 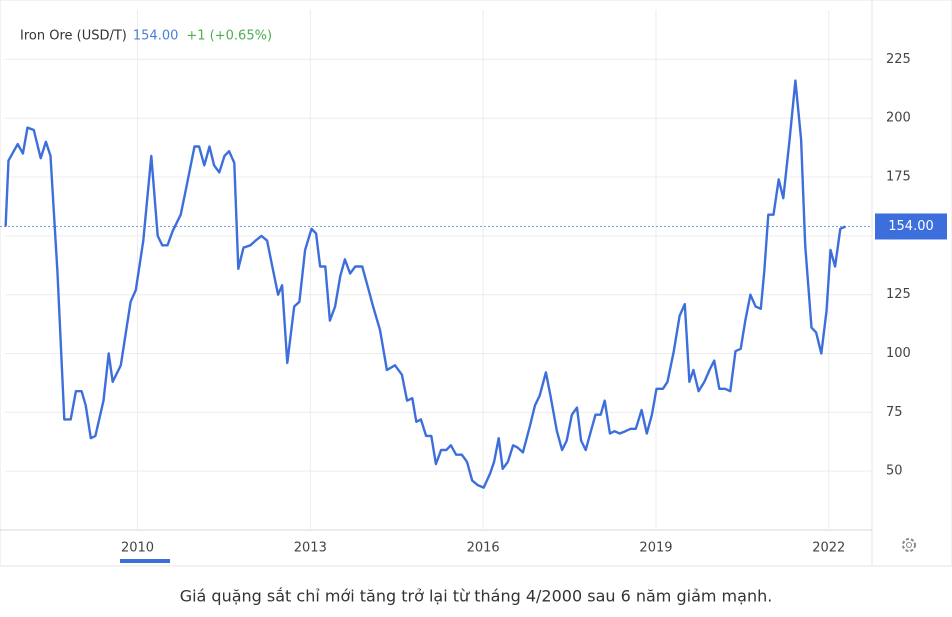 What do you see at coordinates (898, 118) in the screenshot?
I see `y-tick-label: 200` at bounding box center [898, 118].